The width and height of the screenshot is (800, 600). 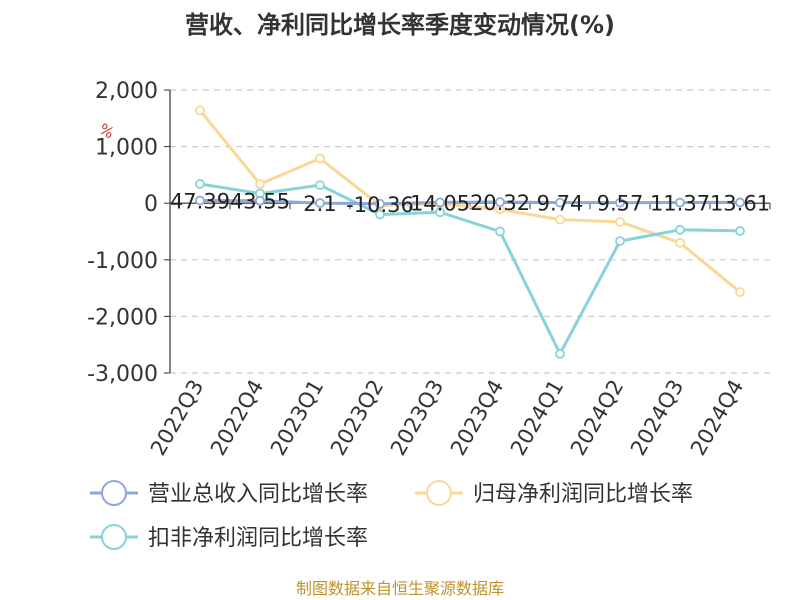 I want to click on y-tick-label: -2,000, so click(x=122, y=317).